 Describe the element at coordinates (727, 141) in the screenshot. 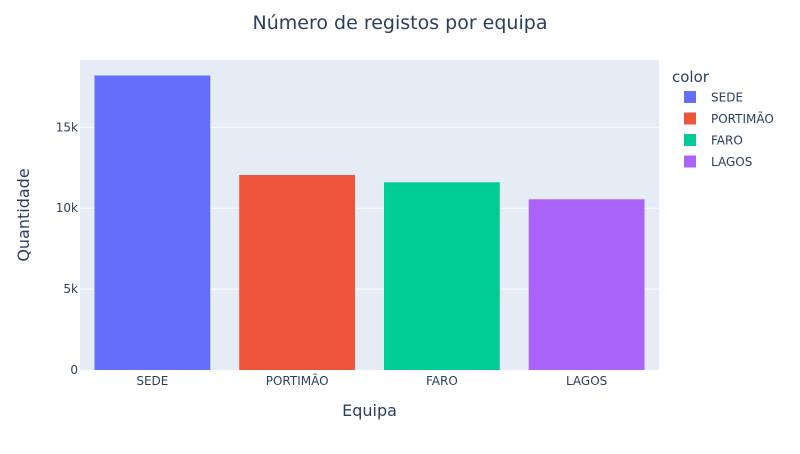

I see `legend-label: FARO` at that location.